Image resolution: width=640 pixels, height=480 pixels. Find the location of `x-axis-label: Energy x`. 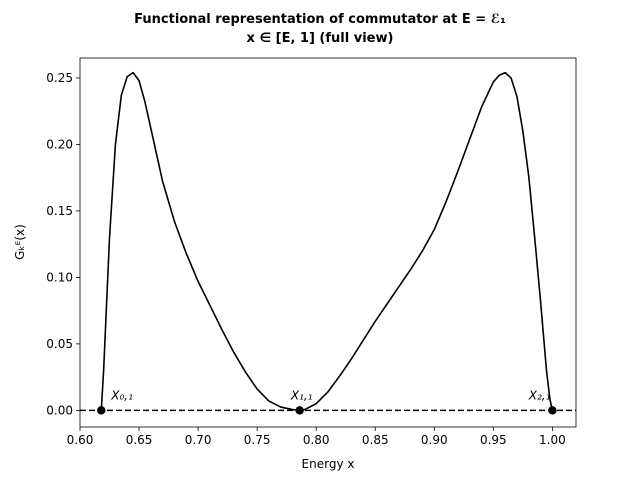

x-axis-label: Energy x is located at coordinates (328, 464).